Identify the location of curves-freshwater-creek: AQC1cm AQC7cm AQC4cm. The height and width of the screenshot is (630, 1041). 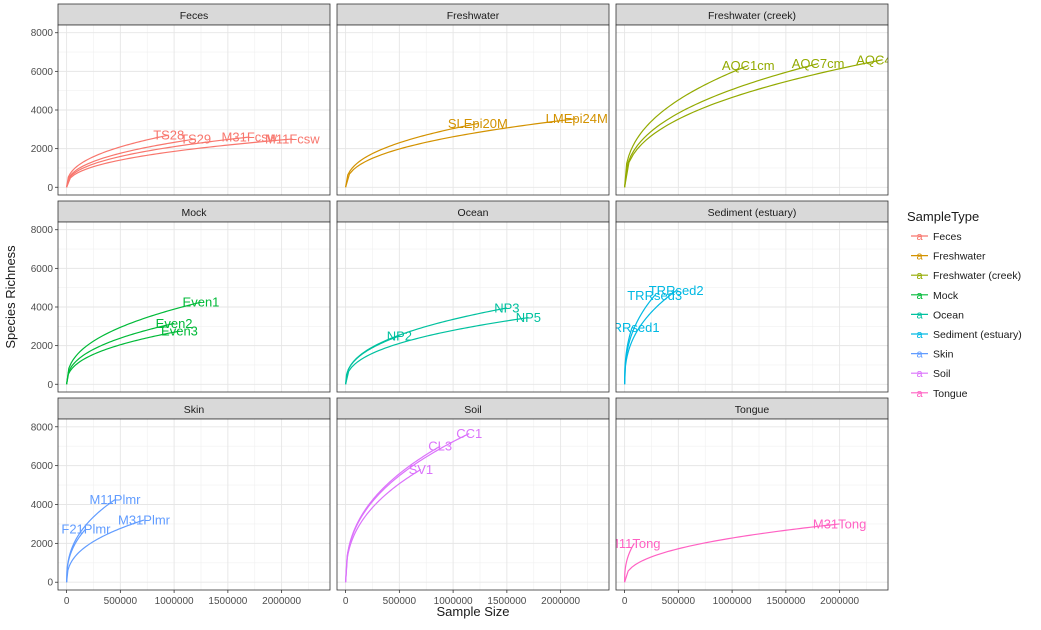
(766, 120).